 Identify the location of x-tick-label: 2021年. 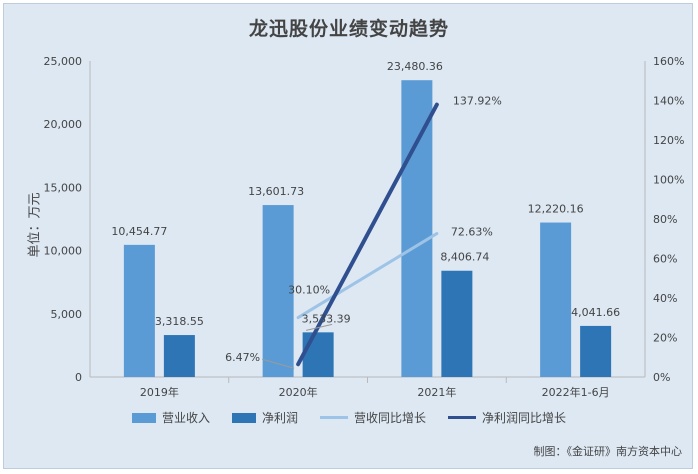
(436, 392).